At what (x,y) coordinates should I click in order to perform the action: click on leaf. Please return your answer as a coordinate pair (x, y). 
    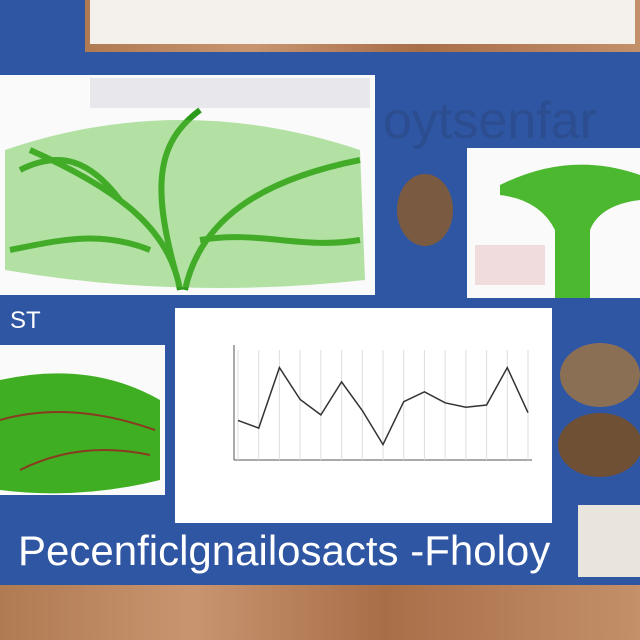
    Looking at the image, I should click on (80, 433).